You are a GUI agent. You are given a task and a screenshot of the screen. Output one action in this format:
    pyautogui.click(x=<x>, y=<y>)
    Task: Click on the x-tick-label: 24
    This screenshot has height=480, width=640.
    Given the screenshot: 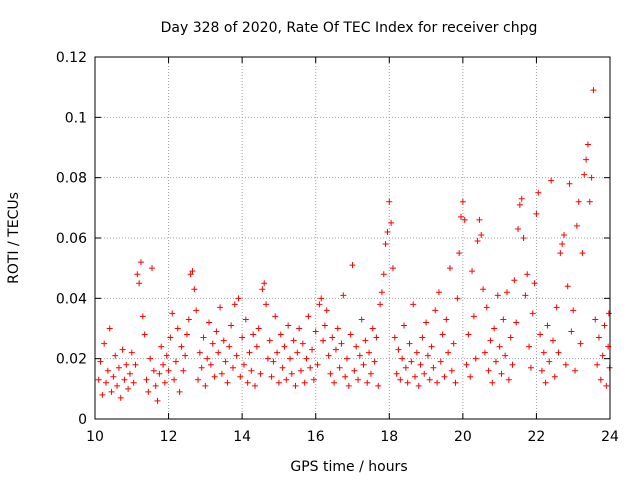 What is the action you would take?
    pyautogui.click(x=610, y=437)
    